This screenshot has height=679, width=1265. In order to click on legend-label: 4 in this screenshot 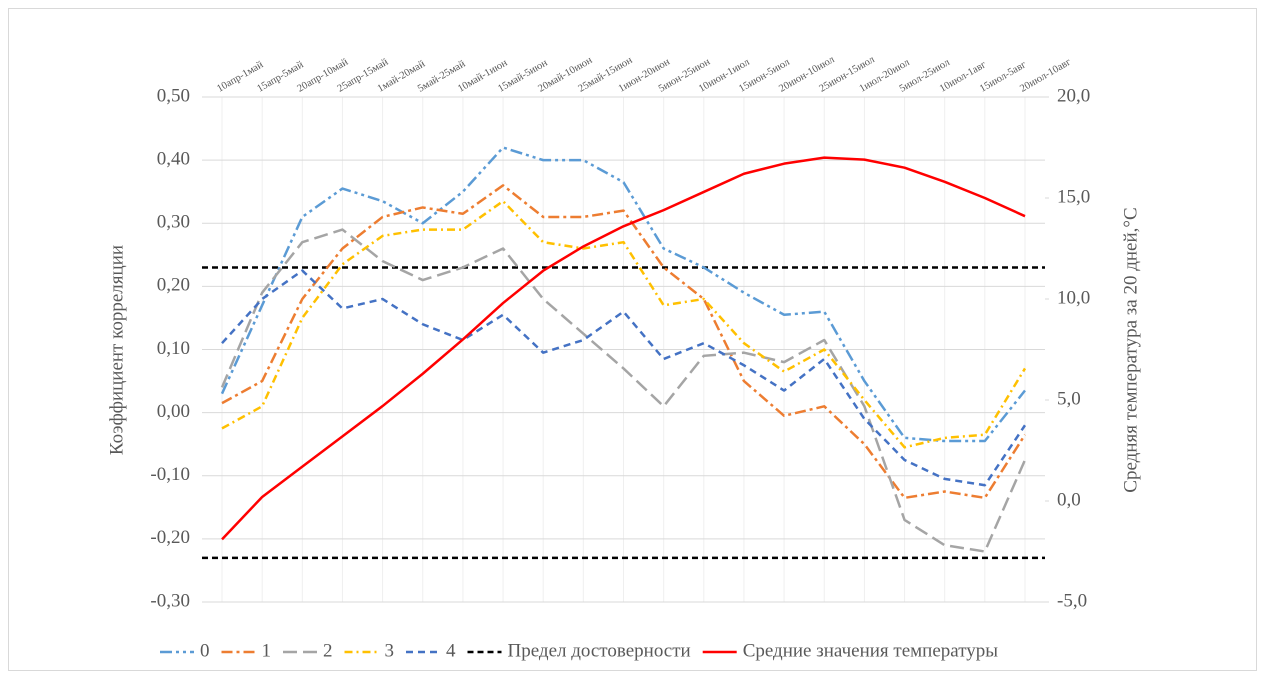, I will do `click(451, 650)`.